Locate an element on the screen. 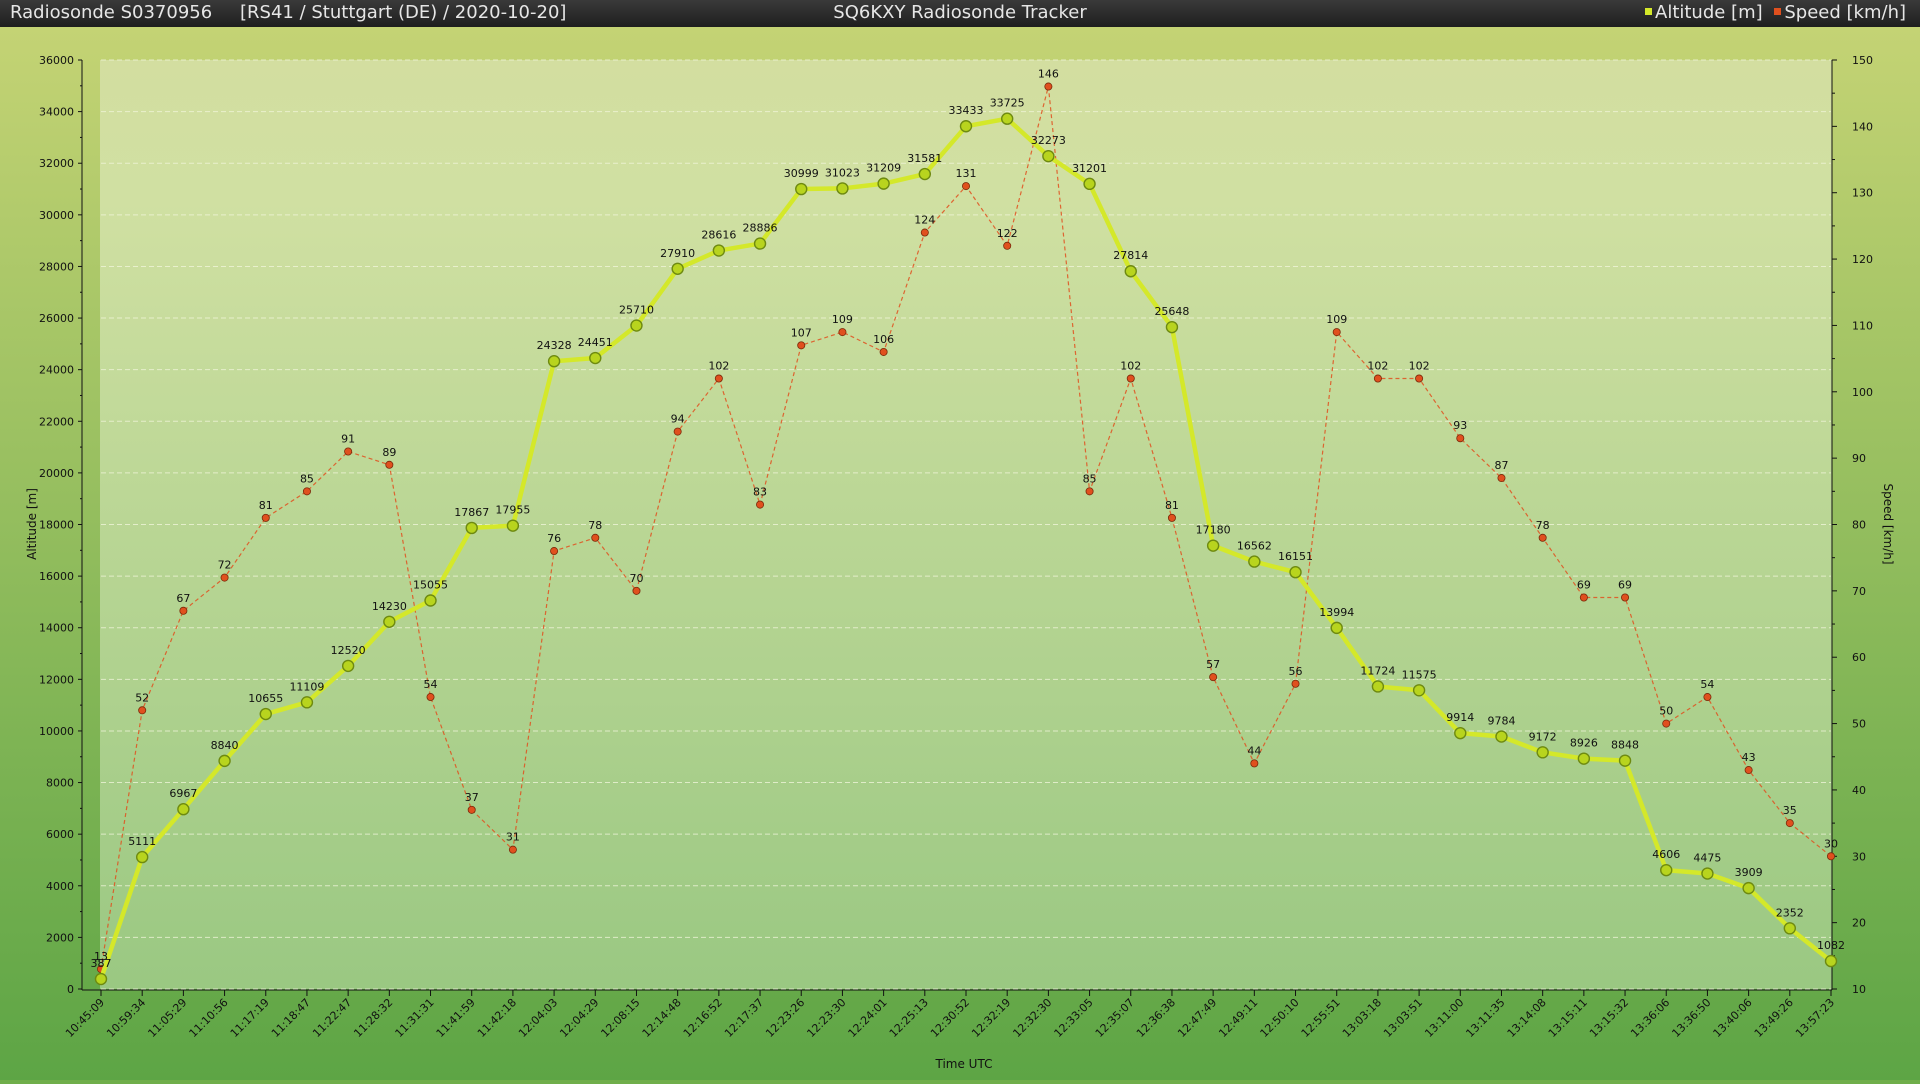 Image resolution: width=1920 pixels, height=1084 pixels. y-left-tick-label: 22000 is located at coordinates (56, 421).